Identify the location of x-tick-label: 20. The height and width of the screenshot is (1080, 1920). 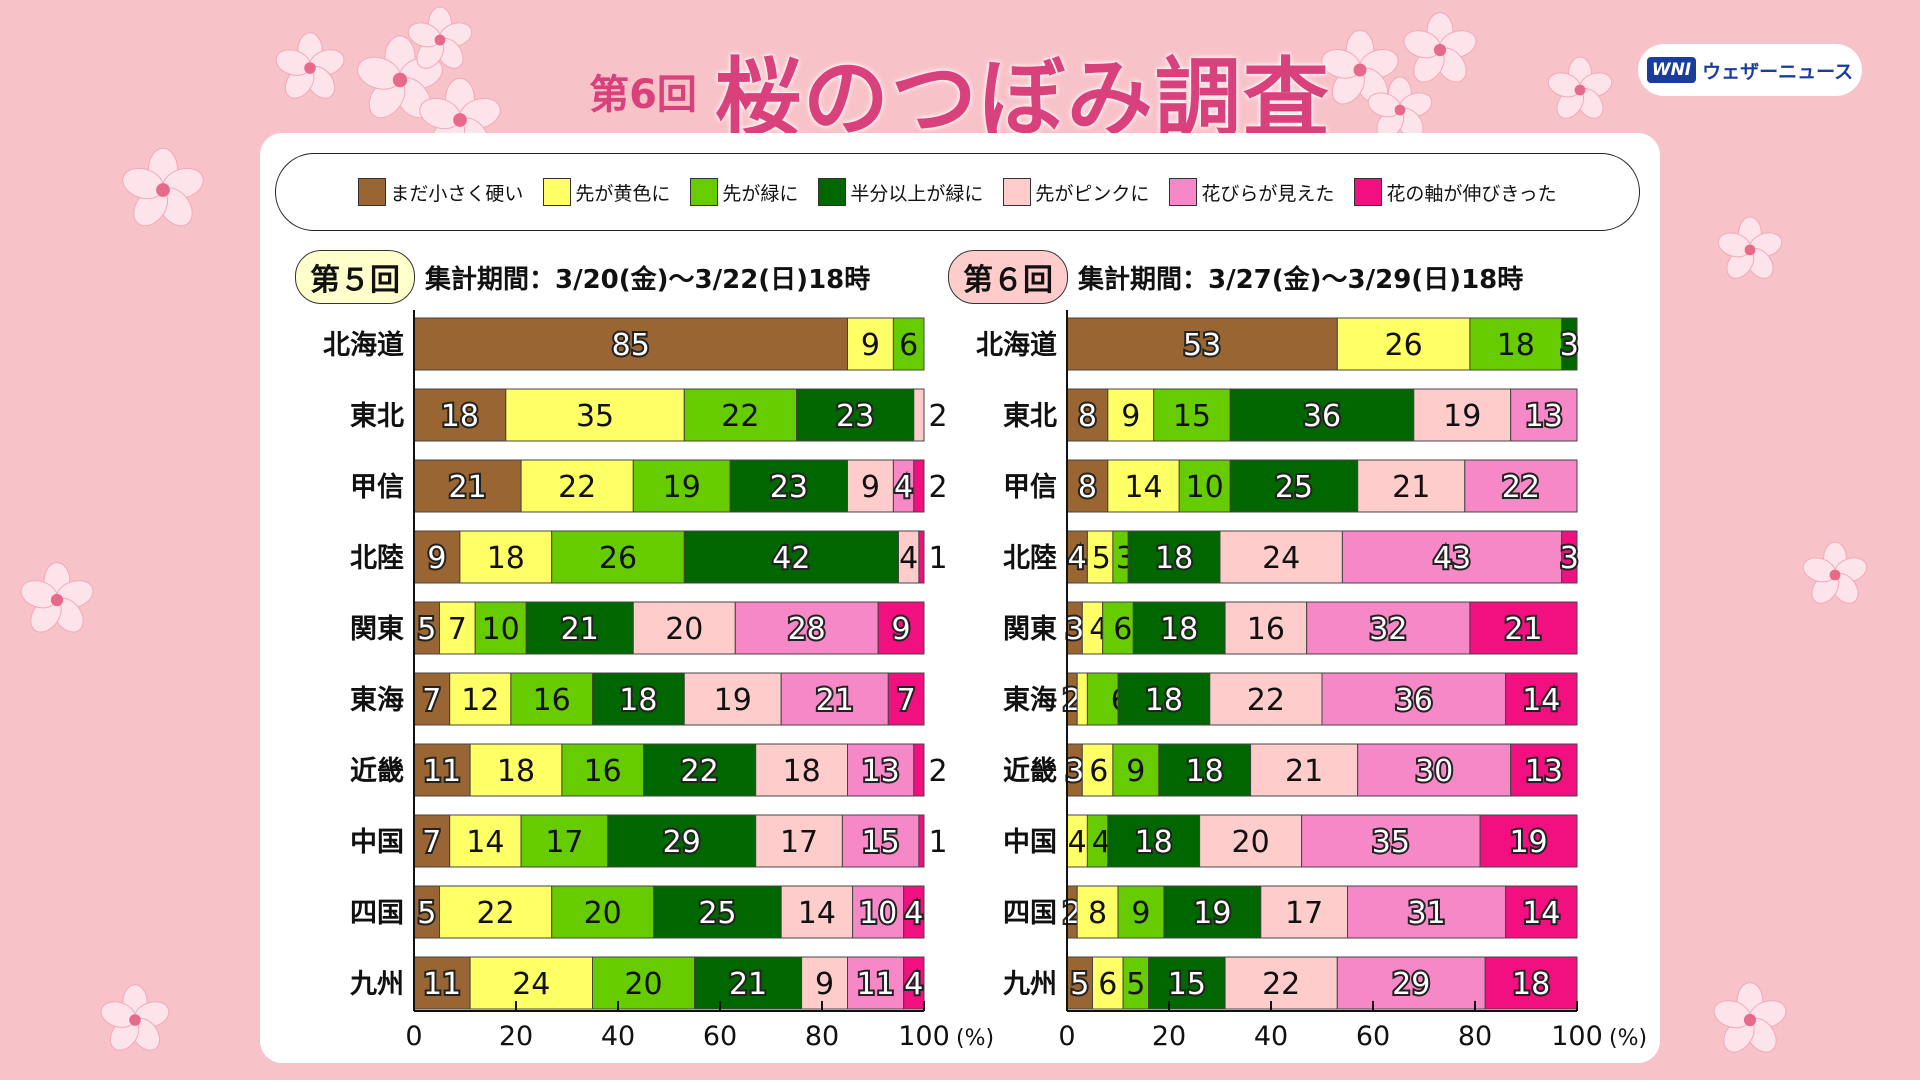
(1169, 1036).